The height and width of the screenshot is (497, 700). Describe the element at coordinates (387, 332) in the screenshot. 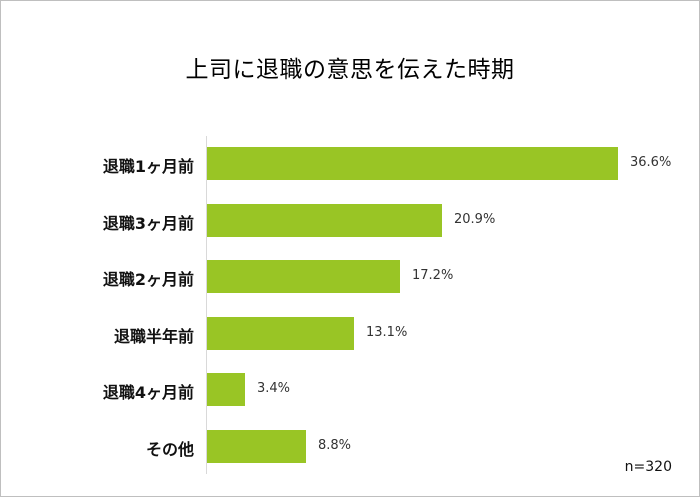

I see `value-label: 13.1%` at that location.